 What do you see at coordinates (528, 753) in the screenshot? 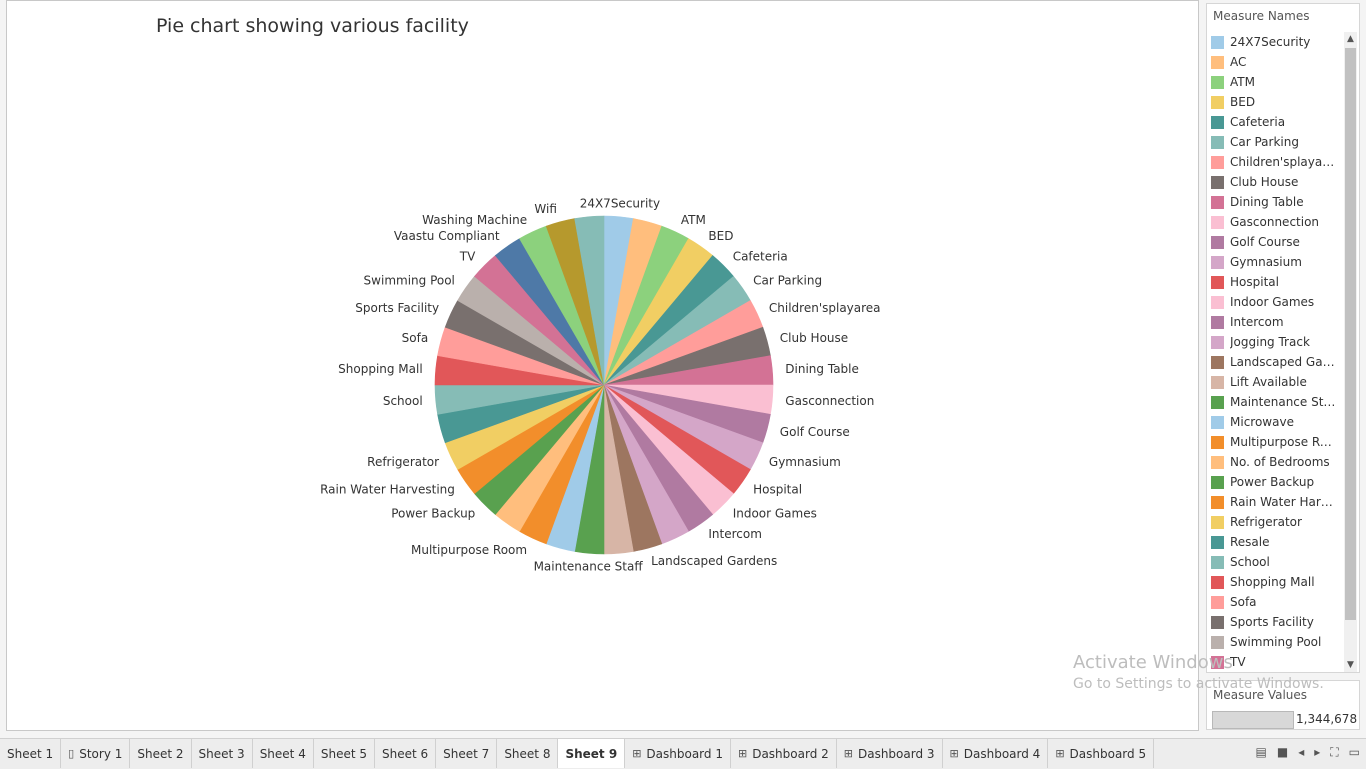
I see `tab-sheet-8: Sheet 8` at bounding box center [528, 753].